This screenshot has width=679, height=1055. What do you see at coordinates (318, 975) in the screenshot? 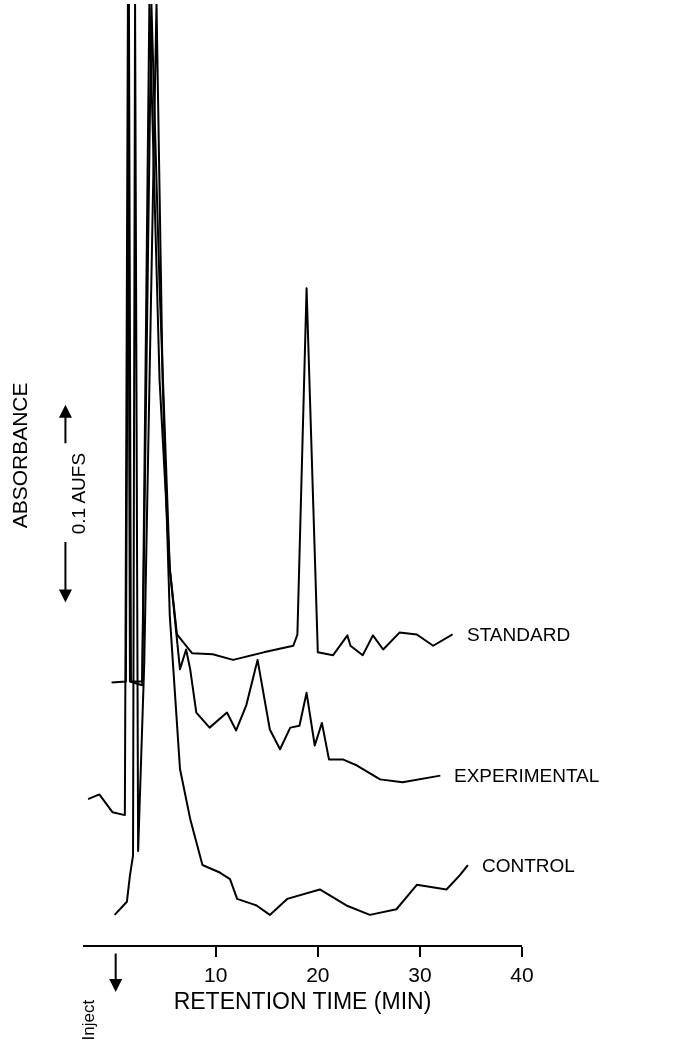
I see `x-tick-label: 20` at bounding box center [318, 975].